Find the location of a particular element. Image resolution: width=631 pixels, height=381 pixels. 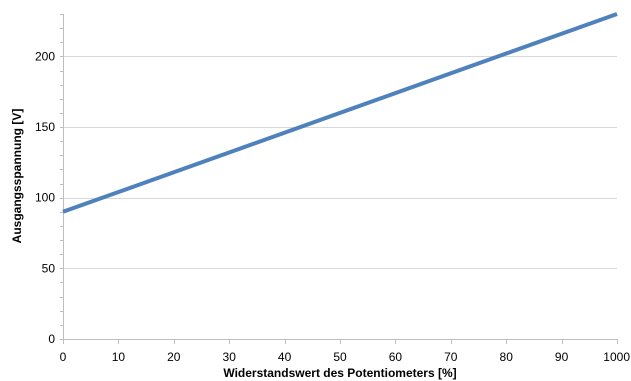

y-tick-label: 0 is located at coordinates (51, 339).